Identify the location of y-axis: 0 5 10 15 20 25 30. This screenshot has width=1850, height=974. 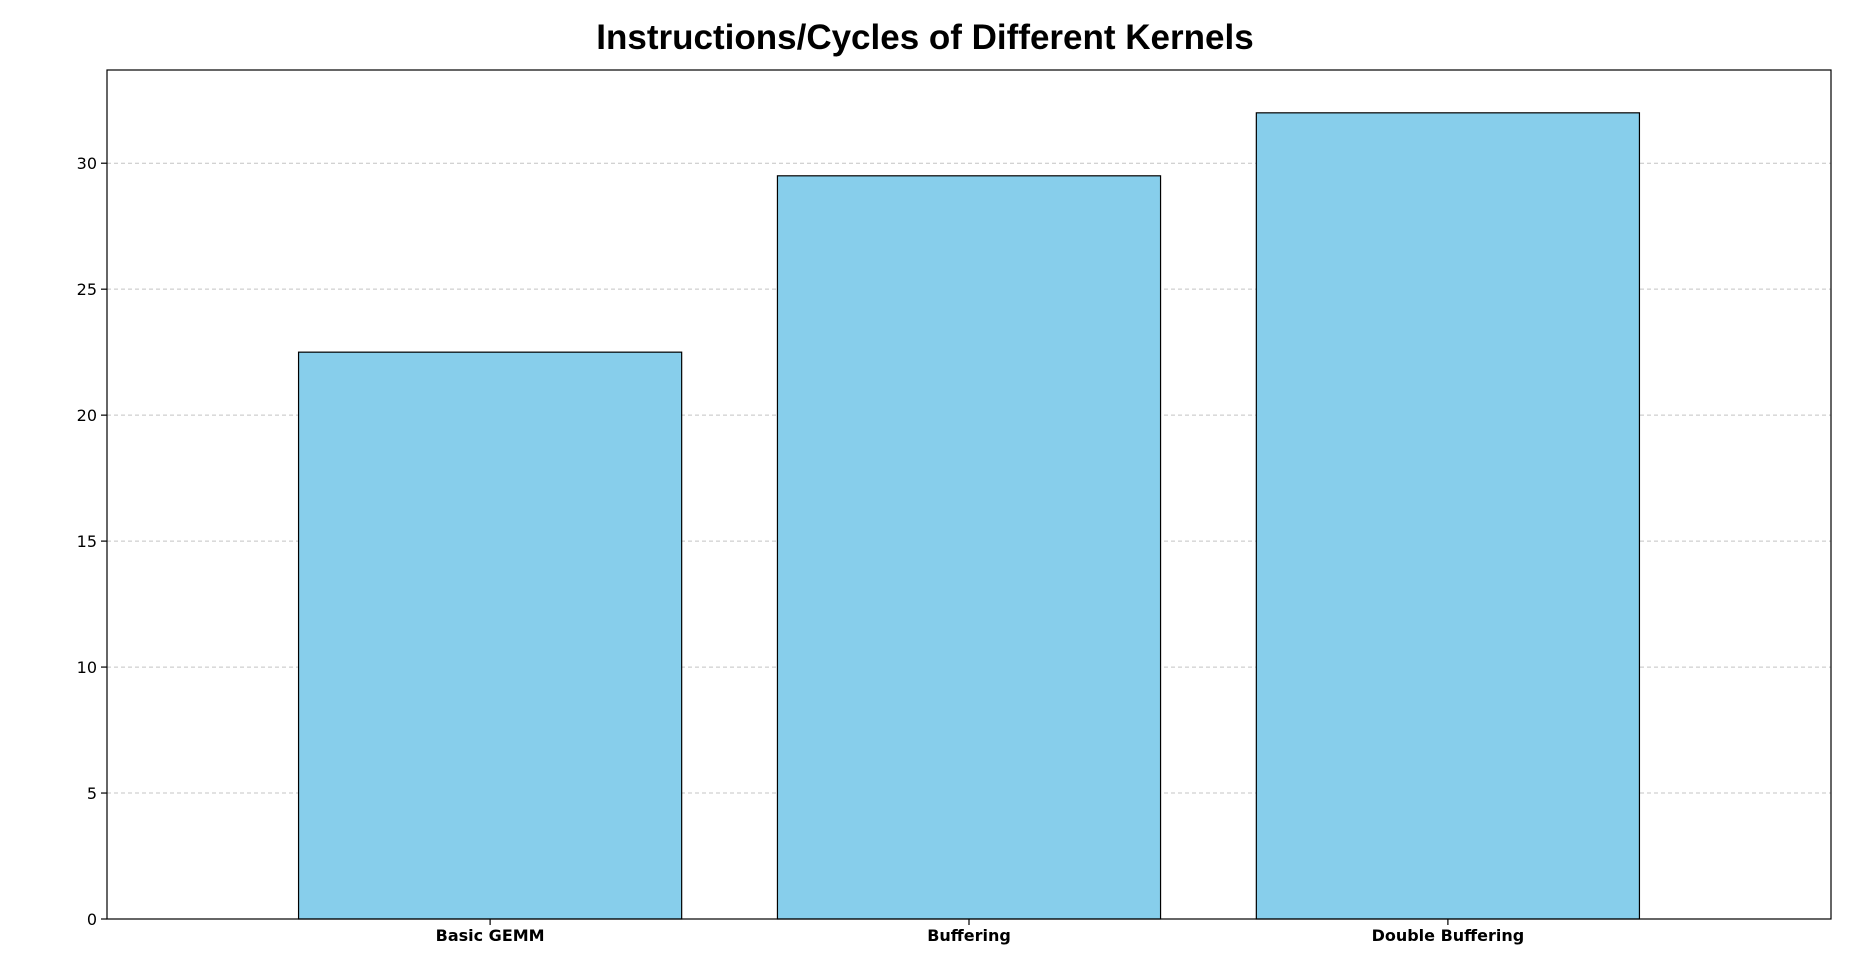
(92, 541).